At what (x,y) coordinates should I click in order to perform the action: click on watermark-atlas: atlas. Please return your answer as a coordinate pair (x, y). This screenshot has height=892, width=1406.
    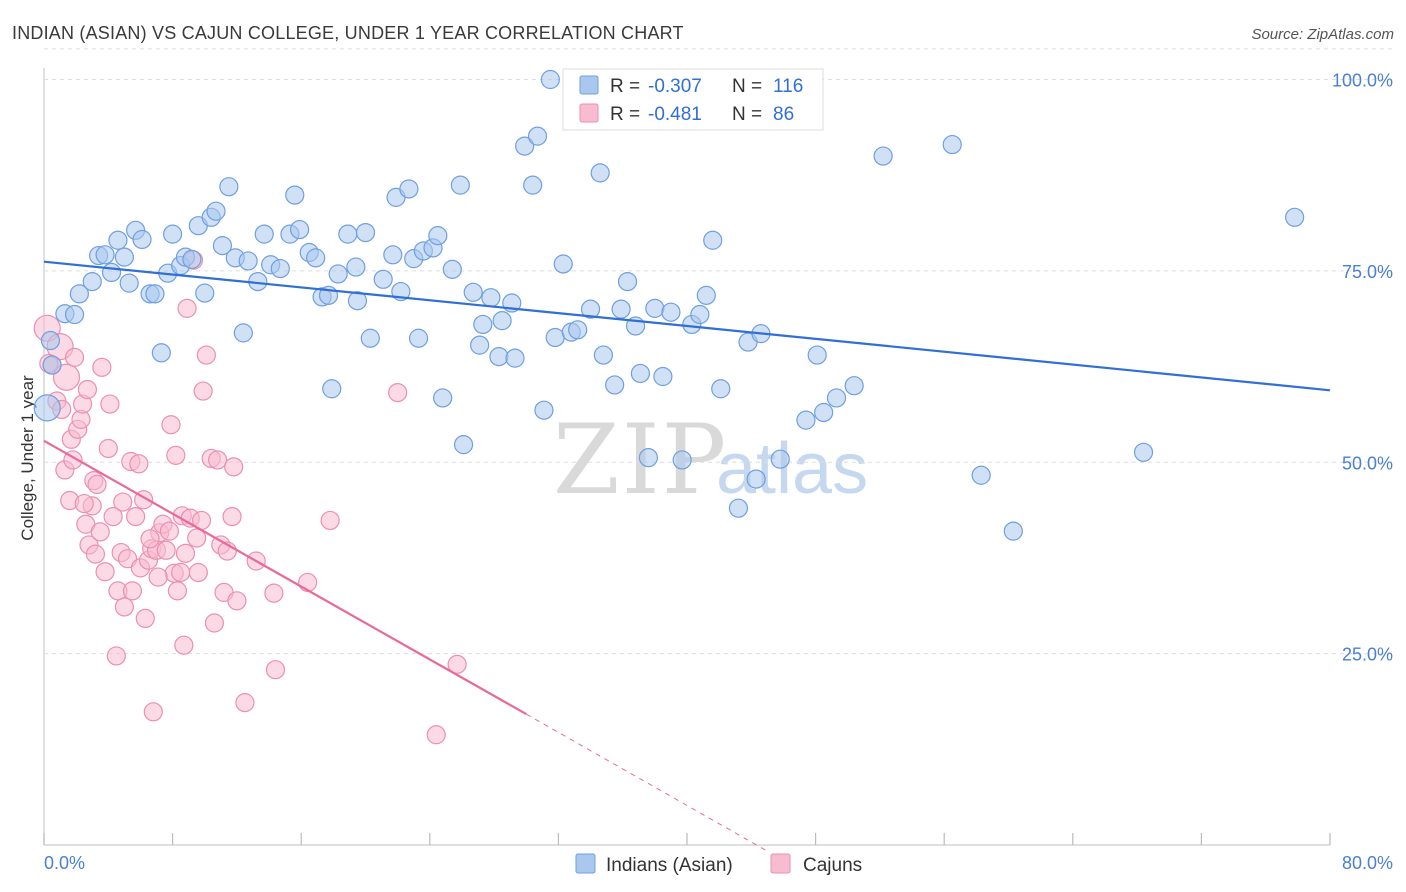
    Looking at the image, I should click on (792, 469).